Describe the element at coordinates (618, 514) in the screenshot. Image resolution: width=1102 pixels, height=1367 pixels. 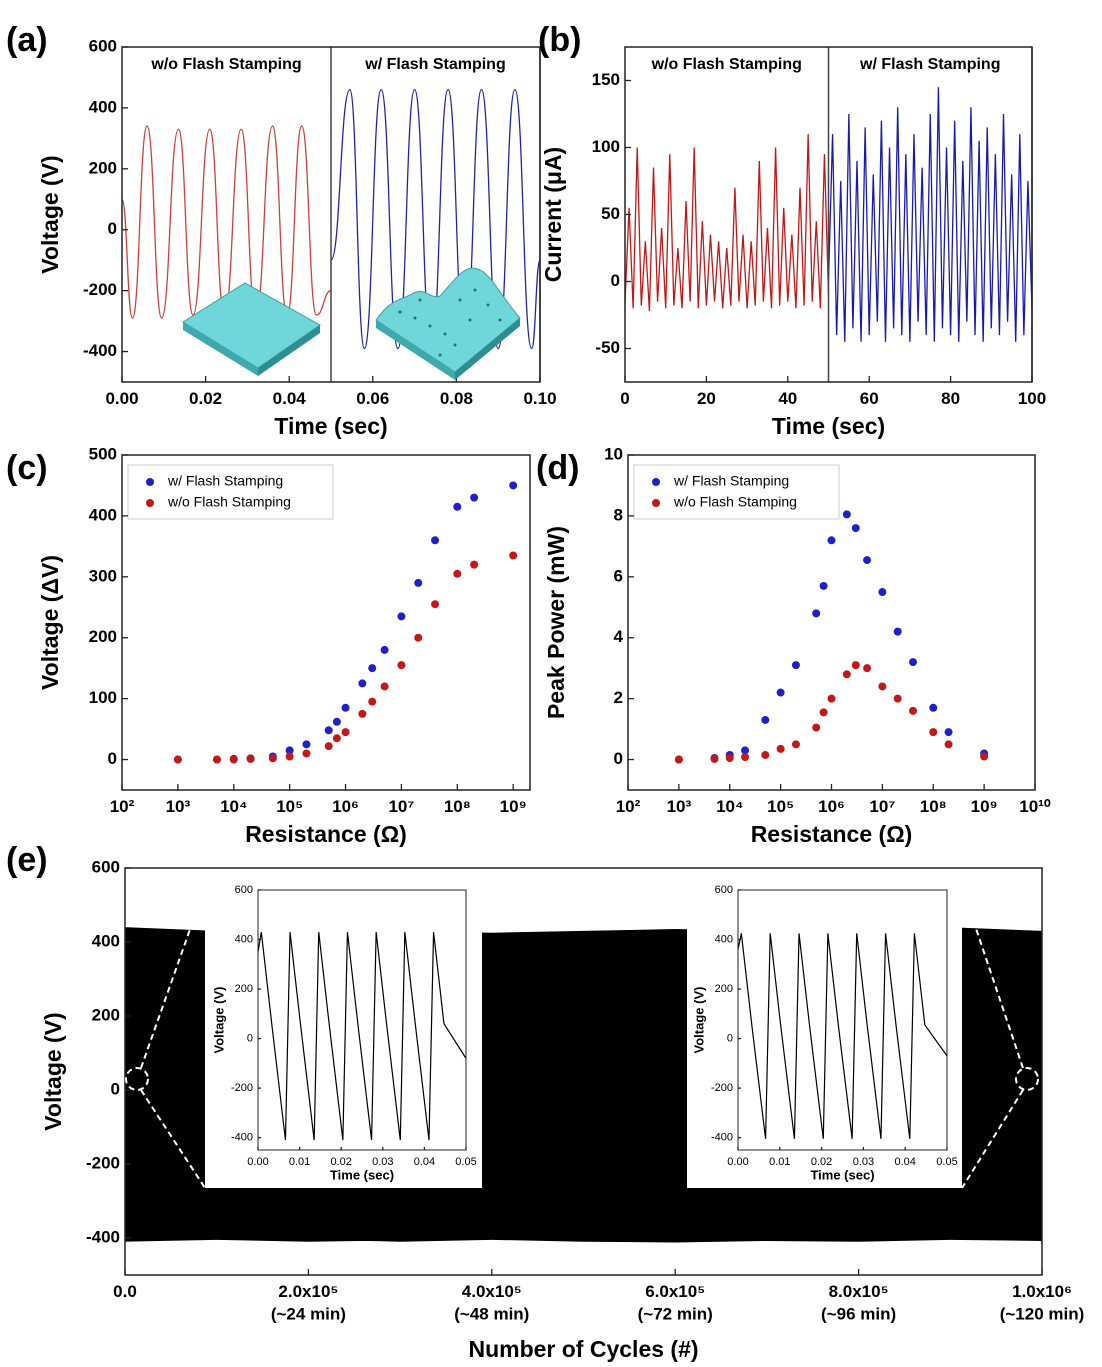
I see `y-tick-label: 8` at that location.